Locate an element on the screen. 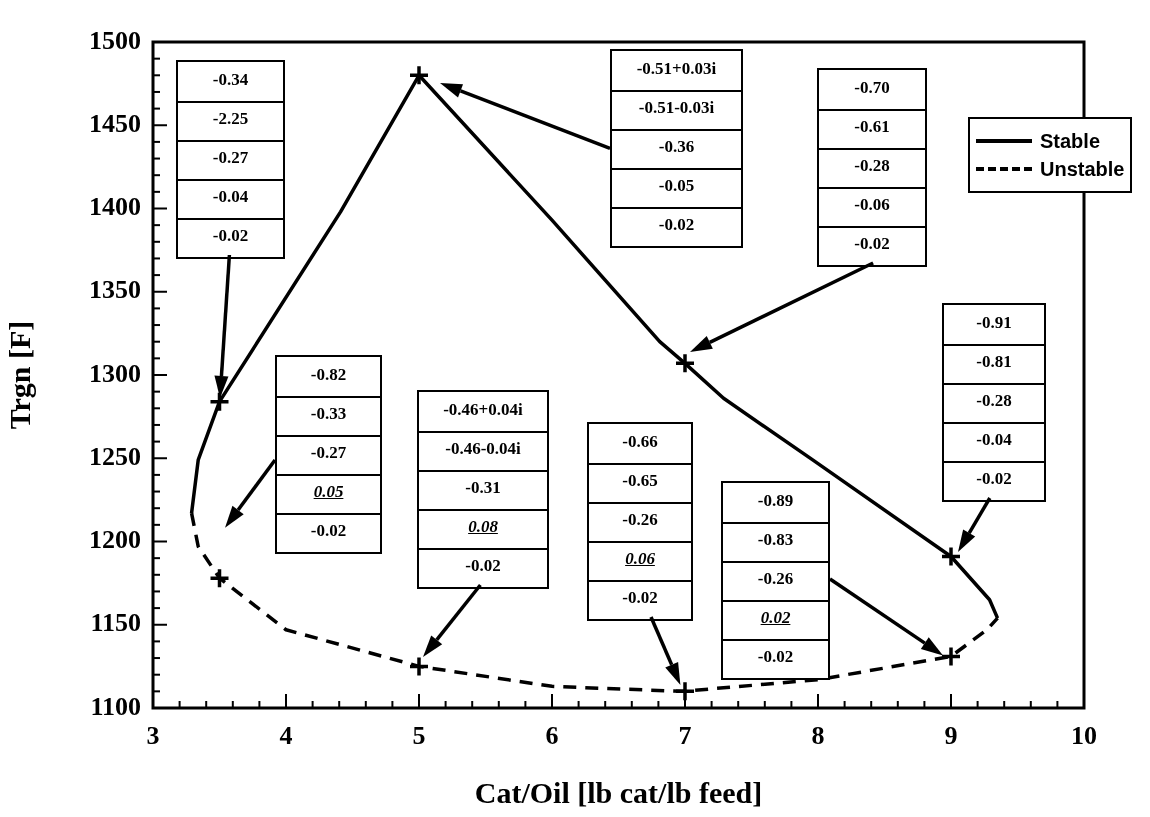 This screenshot has width=1150, height=817. y-tick-label: 1150 is located at coordinates (115, 623).